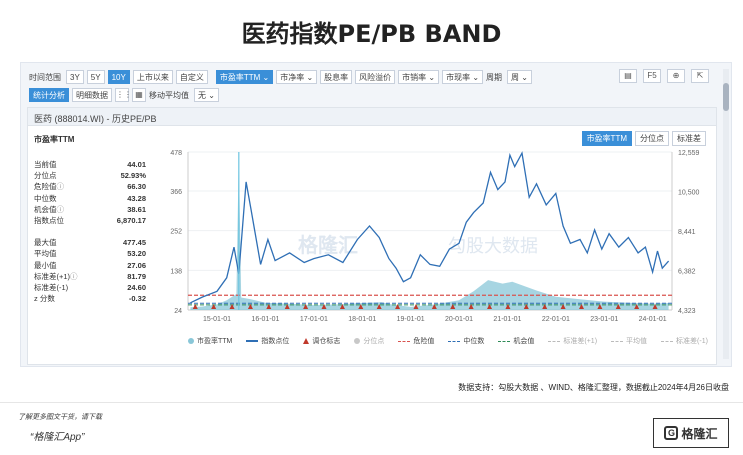  What do you see at coordinates (90, 209) in the screenshot?
I see `stat-row: 机会值 ⓘ 38.61` at bounding box center [90, 209].